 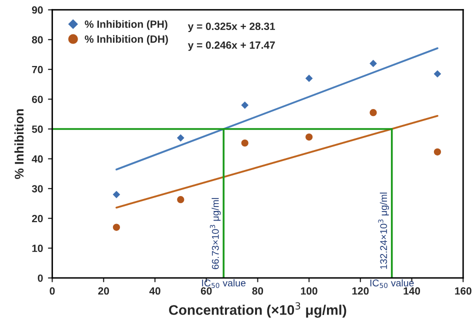 What do you see at coordinates (258, 291) in the screenshot?
I see `x-tick-label: 80` at bounding box center [258, 291].